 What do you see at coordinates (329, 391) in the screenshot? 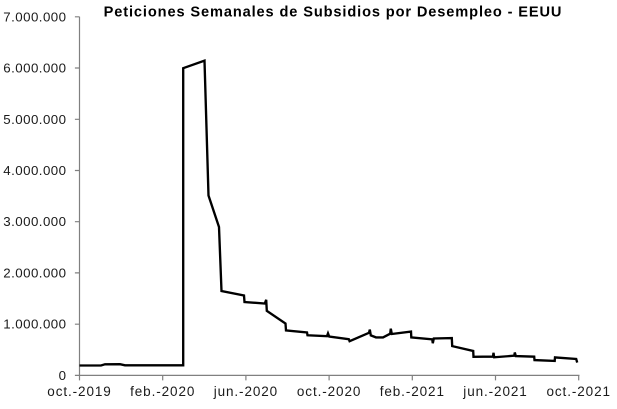
I see `svg-text: oct.-2020` at bounding box center [329, 391].